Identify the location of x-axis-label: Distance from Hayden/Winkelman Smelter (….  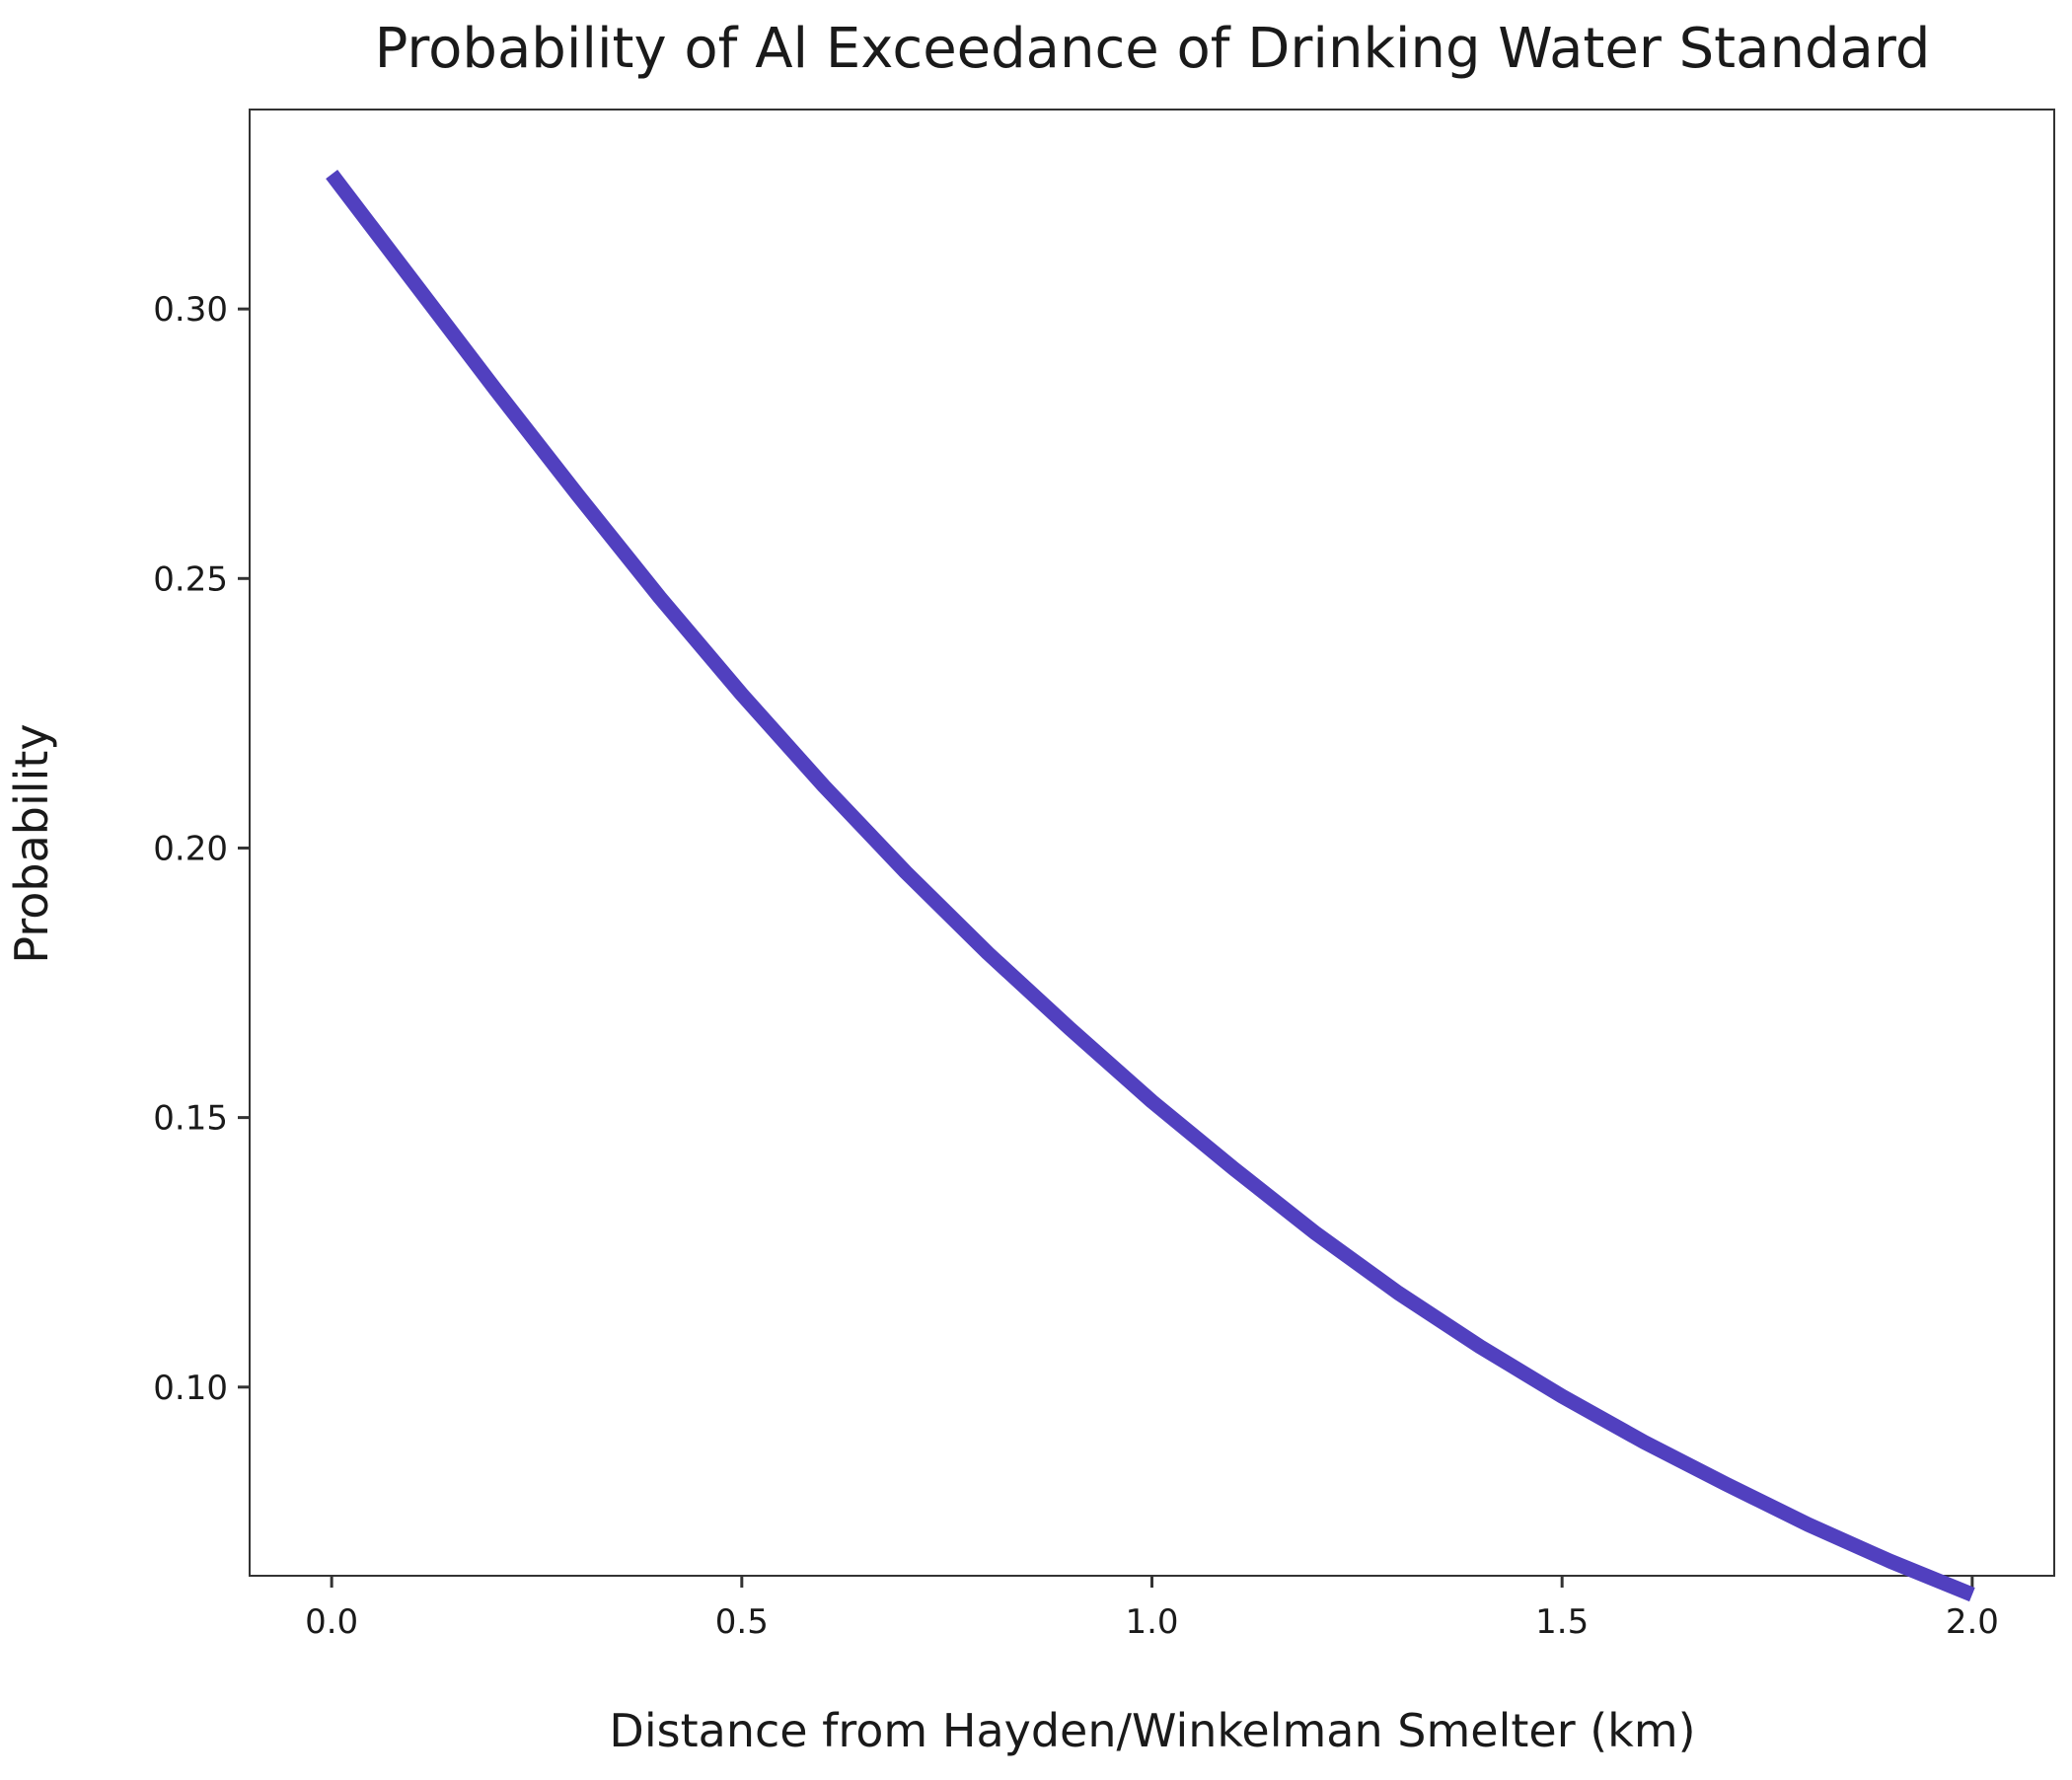
(1152, 1730).